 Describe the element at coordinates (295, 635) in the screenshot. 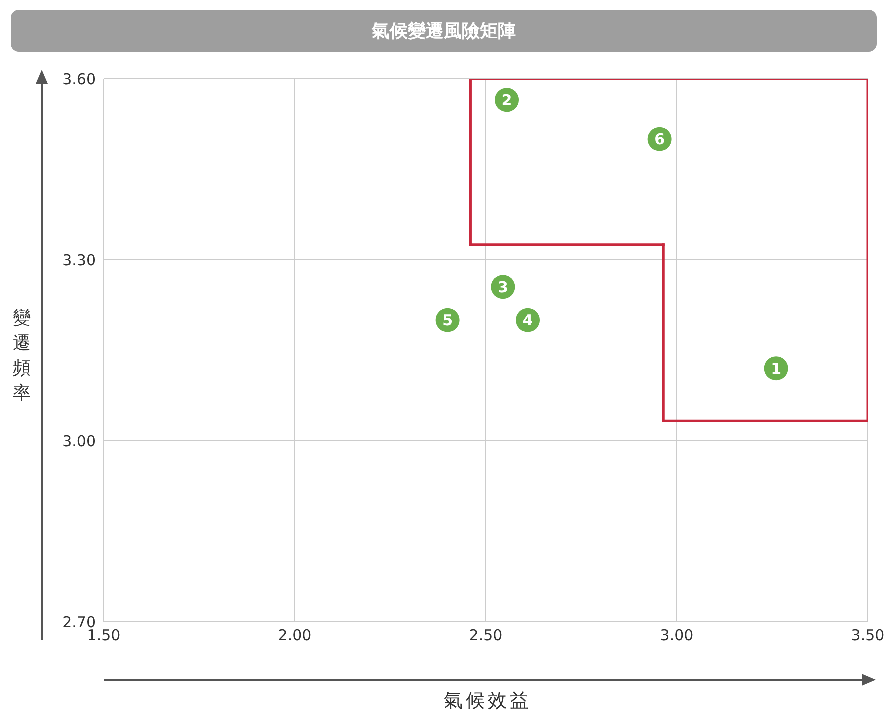

I see `x-tick-label: 2.00` at that location.